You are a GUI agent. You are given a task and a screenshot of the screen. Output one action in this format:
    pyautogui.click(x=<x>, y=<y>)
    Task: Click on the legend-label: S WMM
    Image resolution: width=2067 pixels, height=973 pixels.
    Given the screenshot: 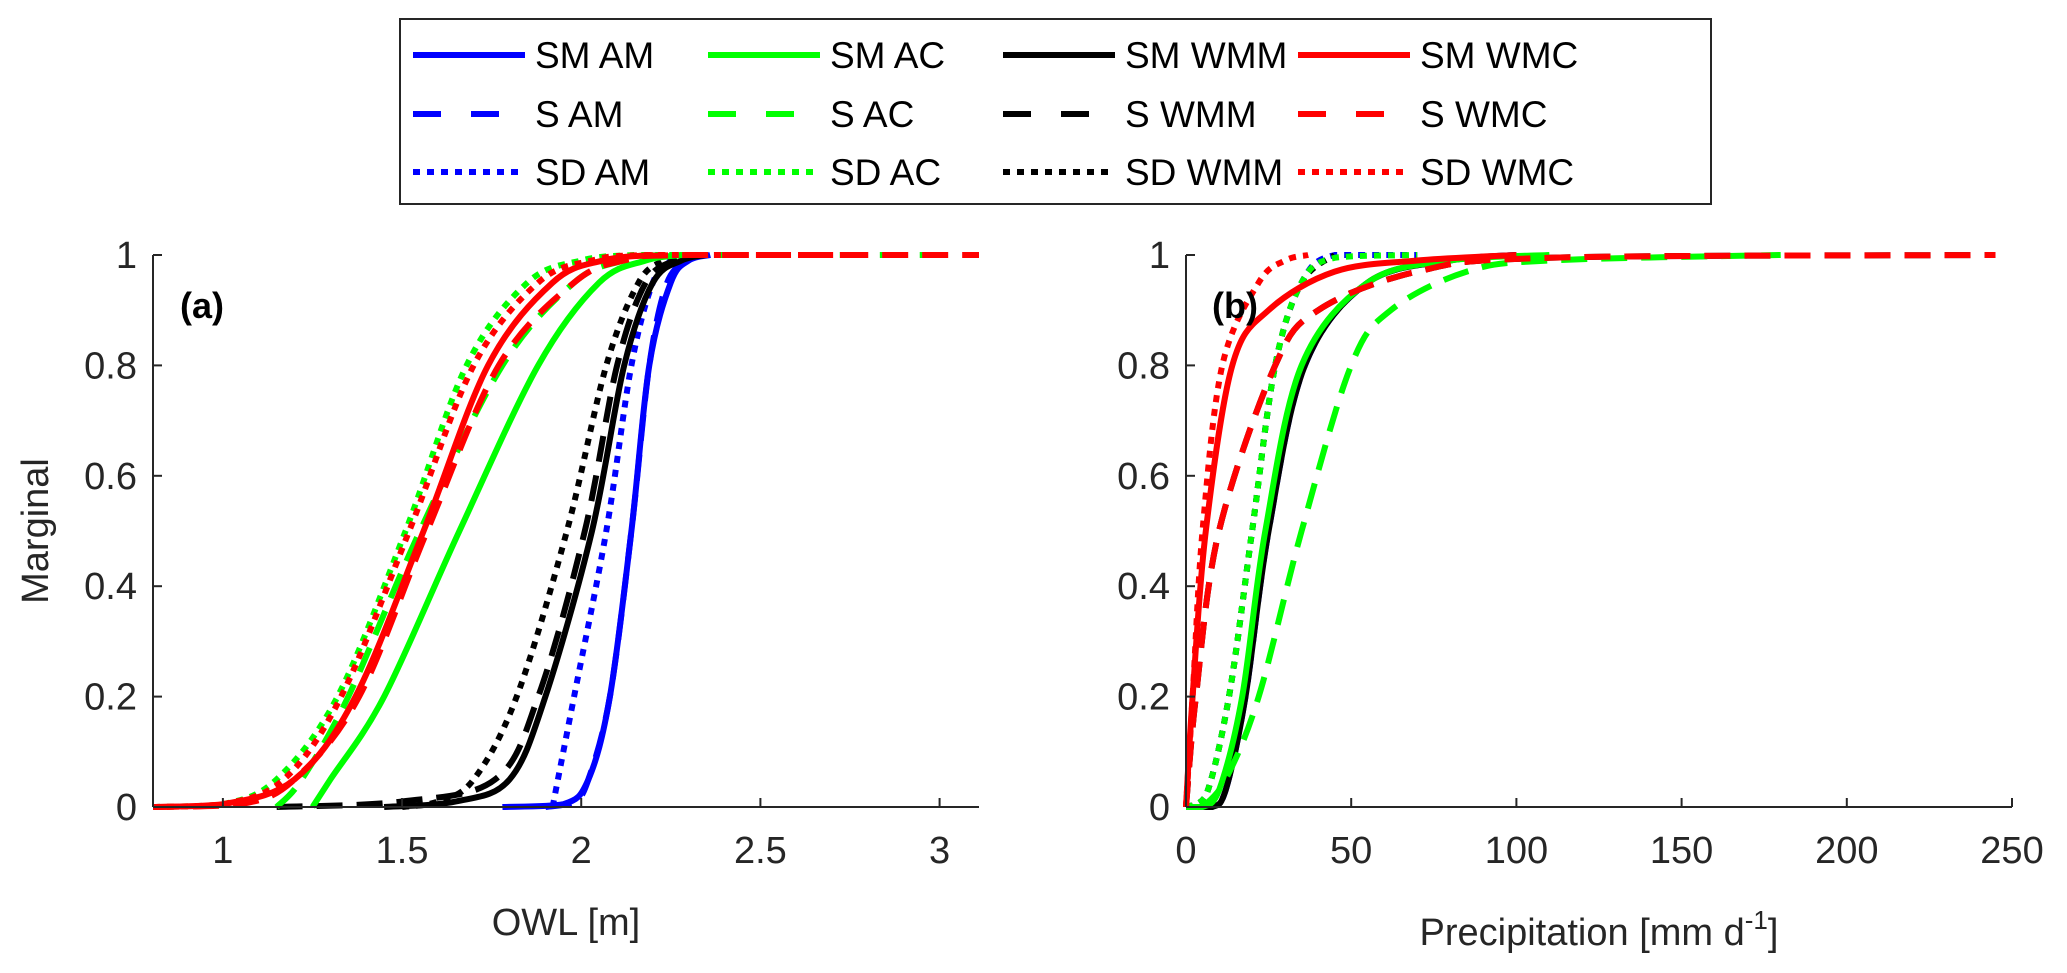 What is the action you would take?
    pyautogui.click(x=1191, y=114)
    